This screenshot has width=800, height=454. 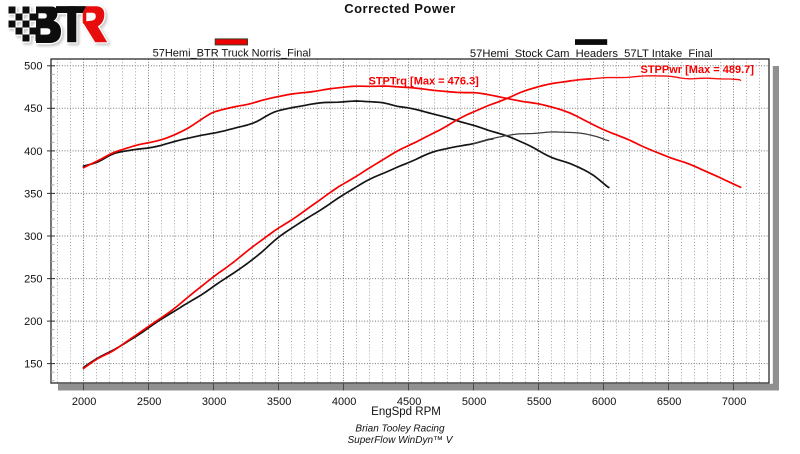 I want to click on svg-text: 300, so click(x=33, y=237).